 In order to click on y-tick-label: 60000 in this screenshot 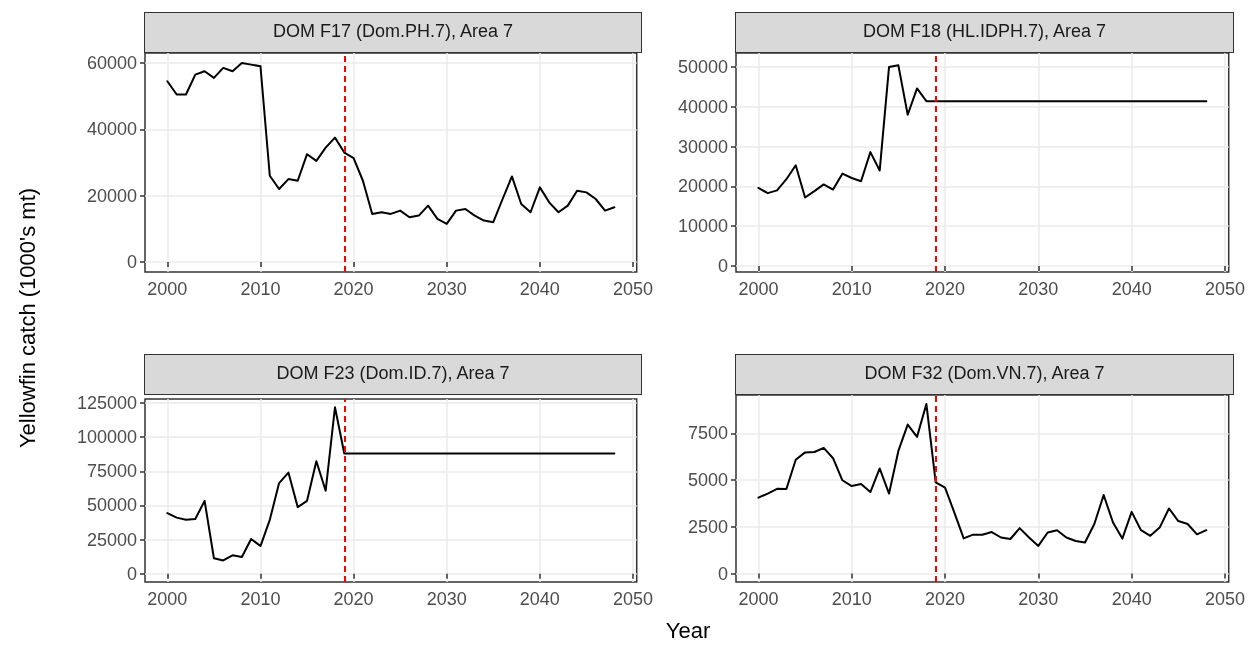, I will do `click(111, 62)`.